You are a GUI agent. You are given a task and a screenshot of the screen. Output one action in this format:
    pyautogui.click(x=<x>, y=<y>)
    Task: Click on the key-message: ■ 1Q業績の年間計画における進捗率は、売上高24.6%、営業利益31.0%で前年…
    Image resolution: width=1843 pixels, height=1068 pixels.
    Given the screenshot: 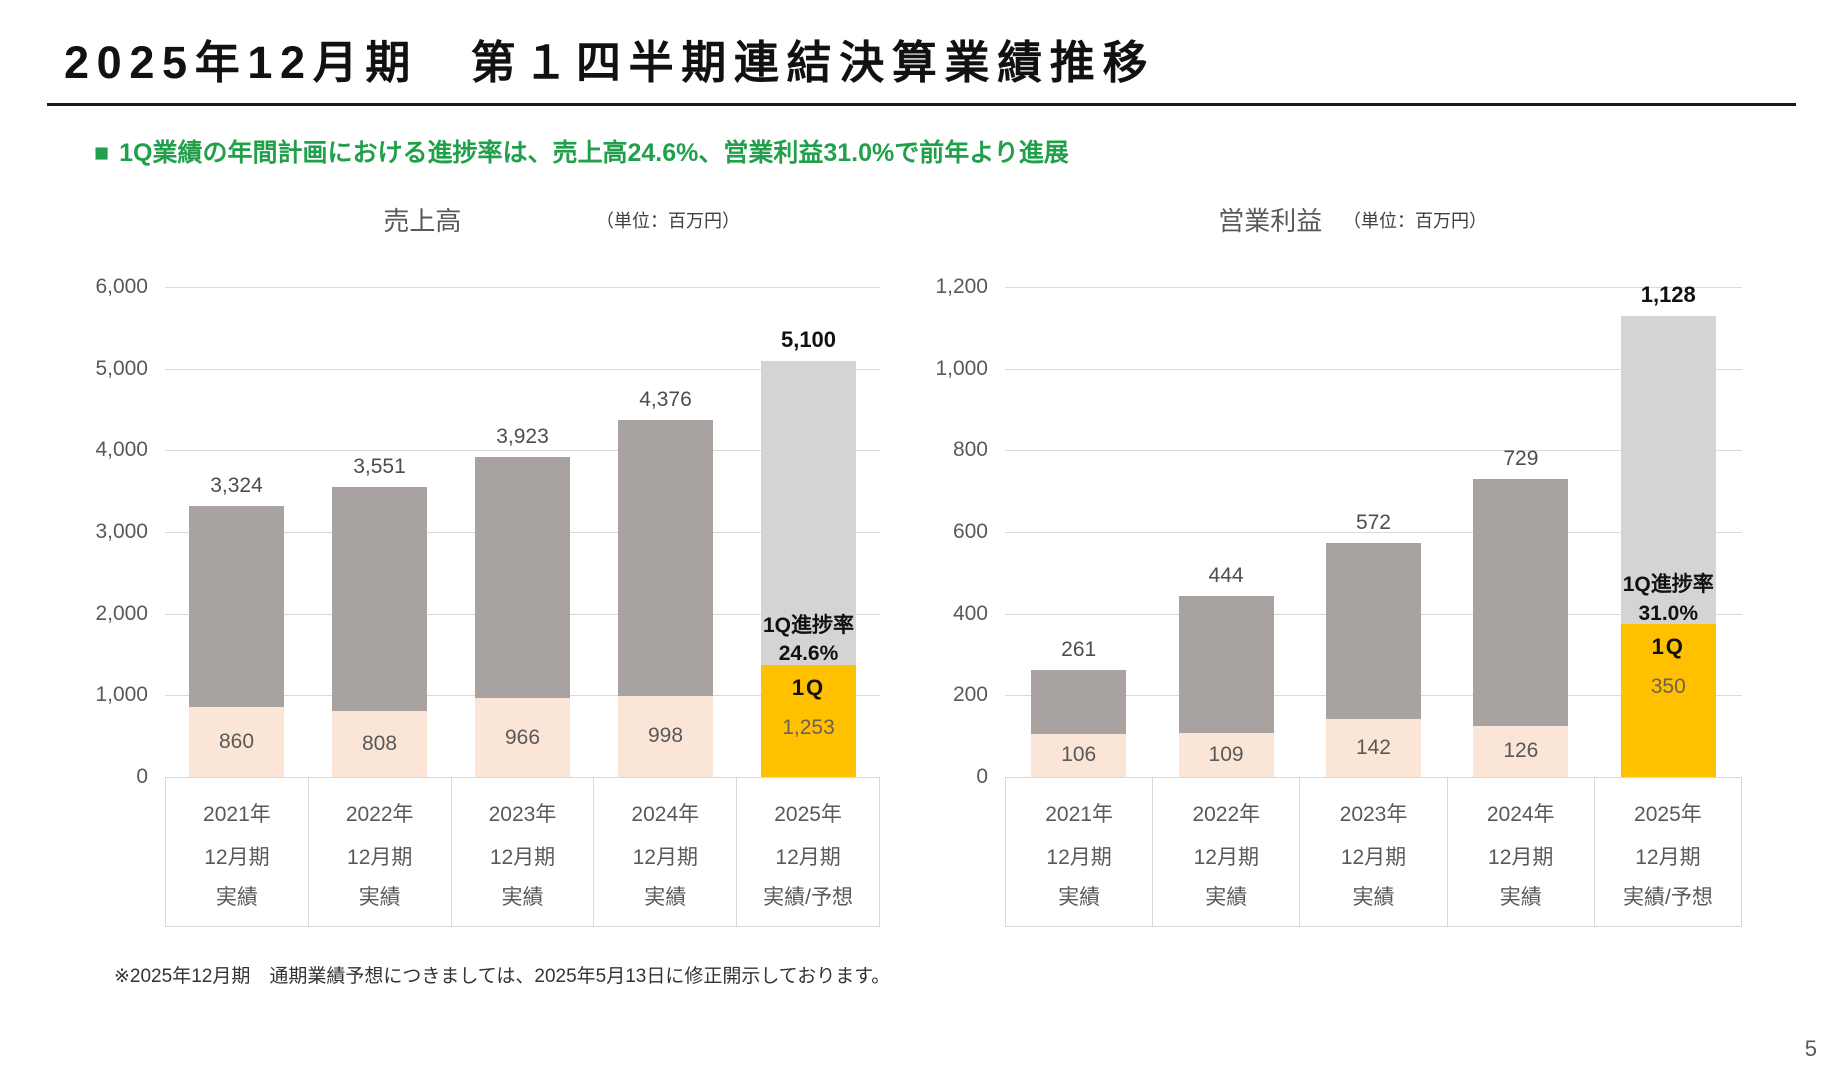 What is the action you would take?
    pyautogui.click(x=968, y=151)
    